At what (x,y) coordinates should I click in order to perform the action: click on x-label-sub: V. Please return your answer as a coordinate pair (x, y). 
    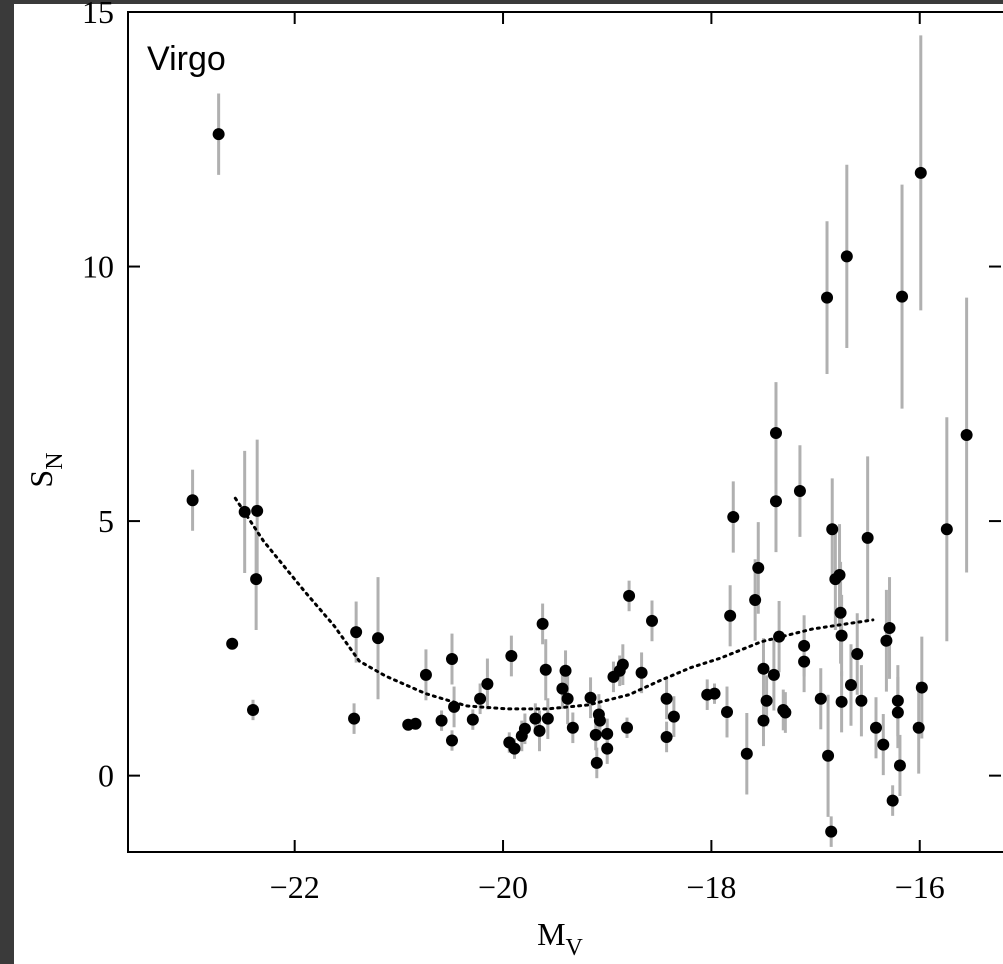
    Looking at the image, I should click on (575, 948).